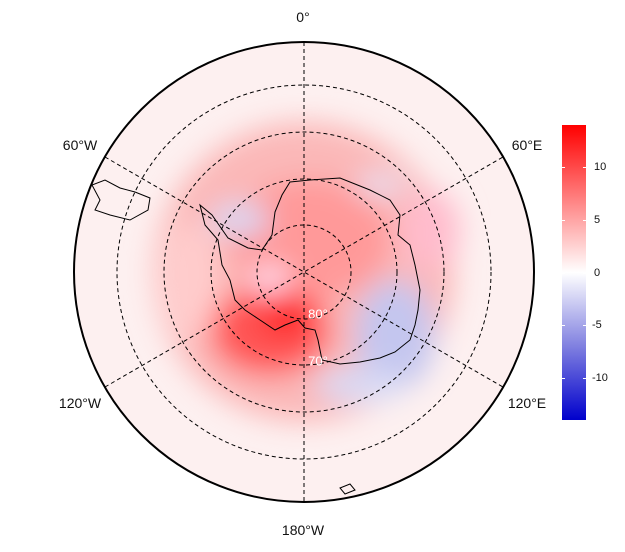 This screenshot has width=625, height=552. What do you see at coordinates (597, 219) in the screenshot?
I see `colorbar-tick-label: 5` at bounding box center [597, 219].